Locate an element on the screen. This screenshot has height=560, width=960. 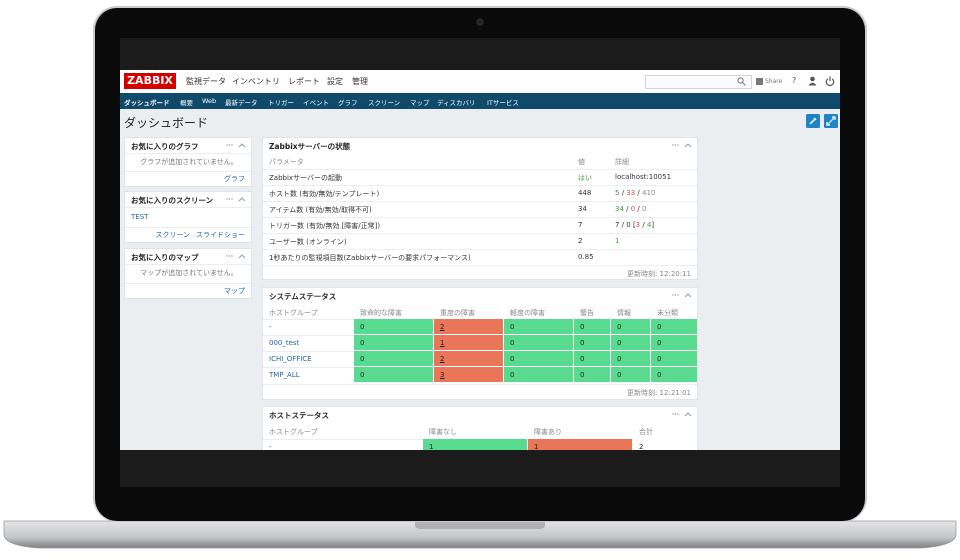
host-group: 000_test is located at coordinates (284, 343).